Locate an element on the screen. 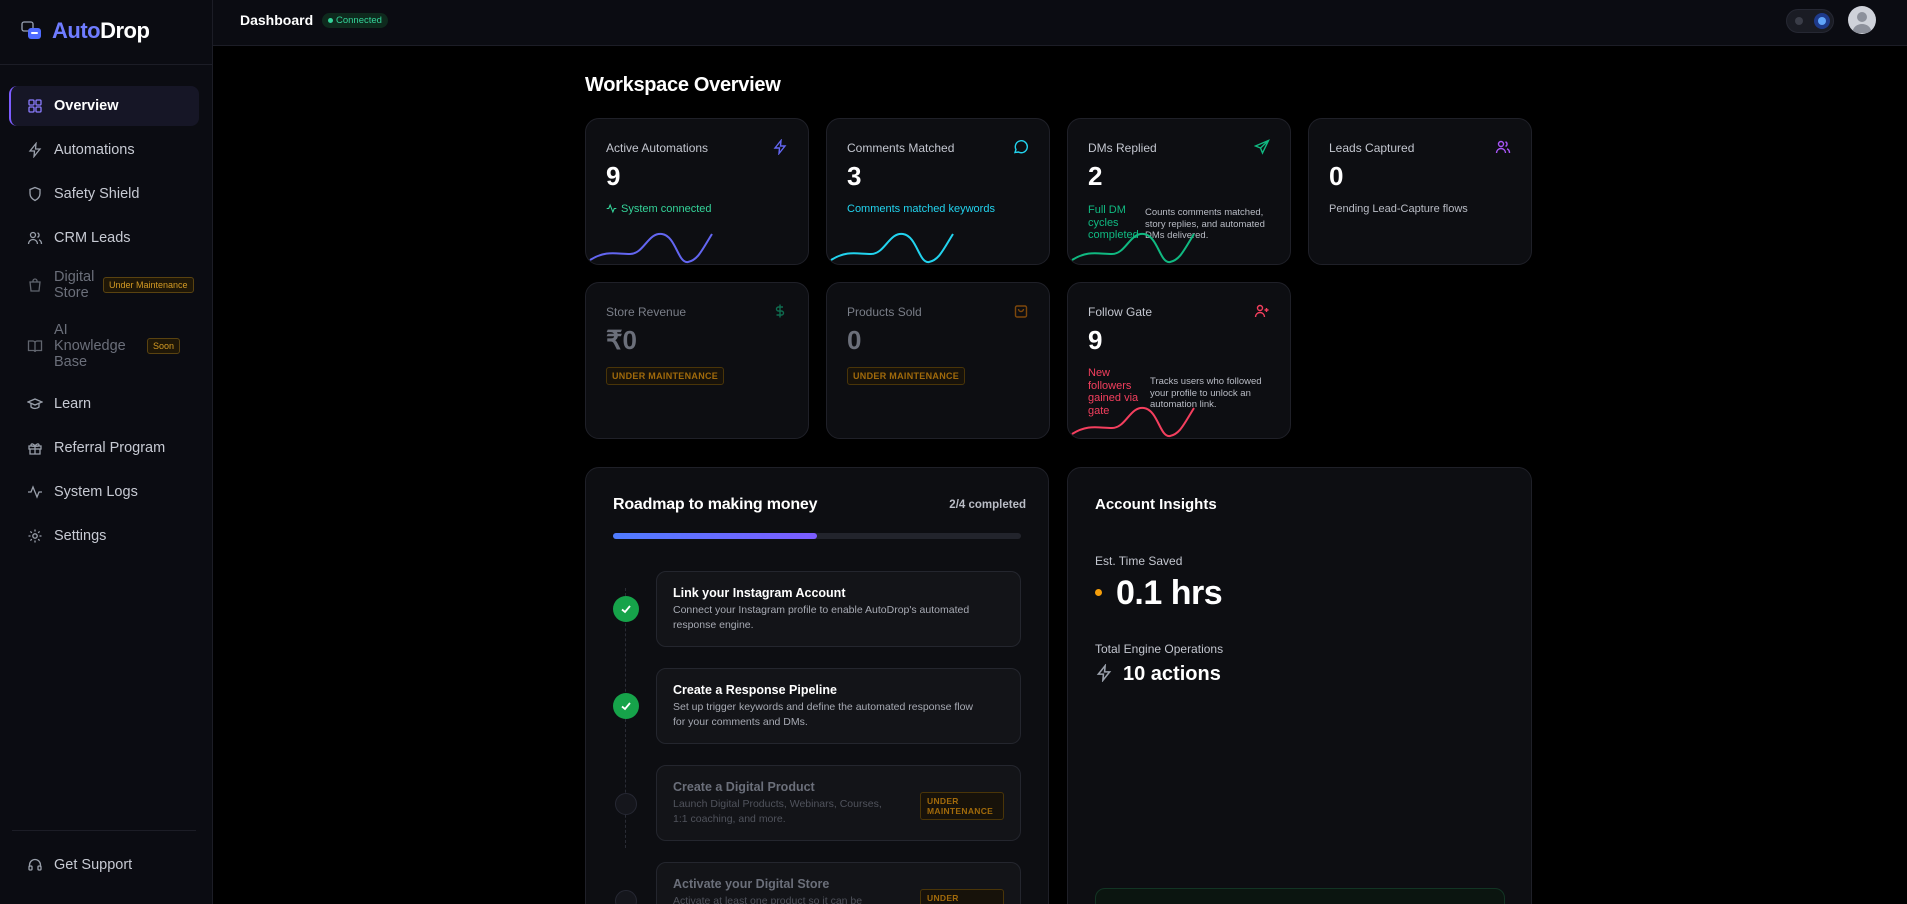 This screenshot has width=1907, height=904. message-icon is located at coordinates (1020, 147).